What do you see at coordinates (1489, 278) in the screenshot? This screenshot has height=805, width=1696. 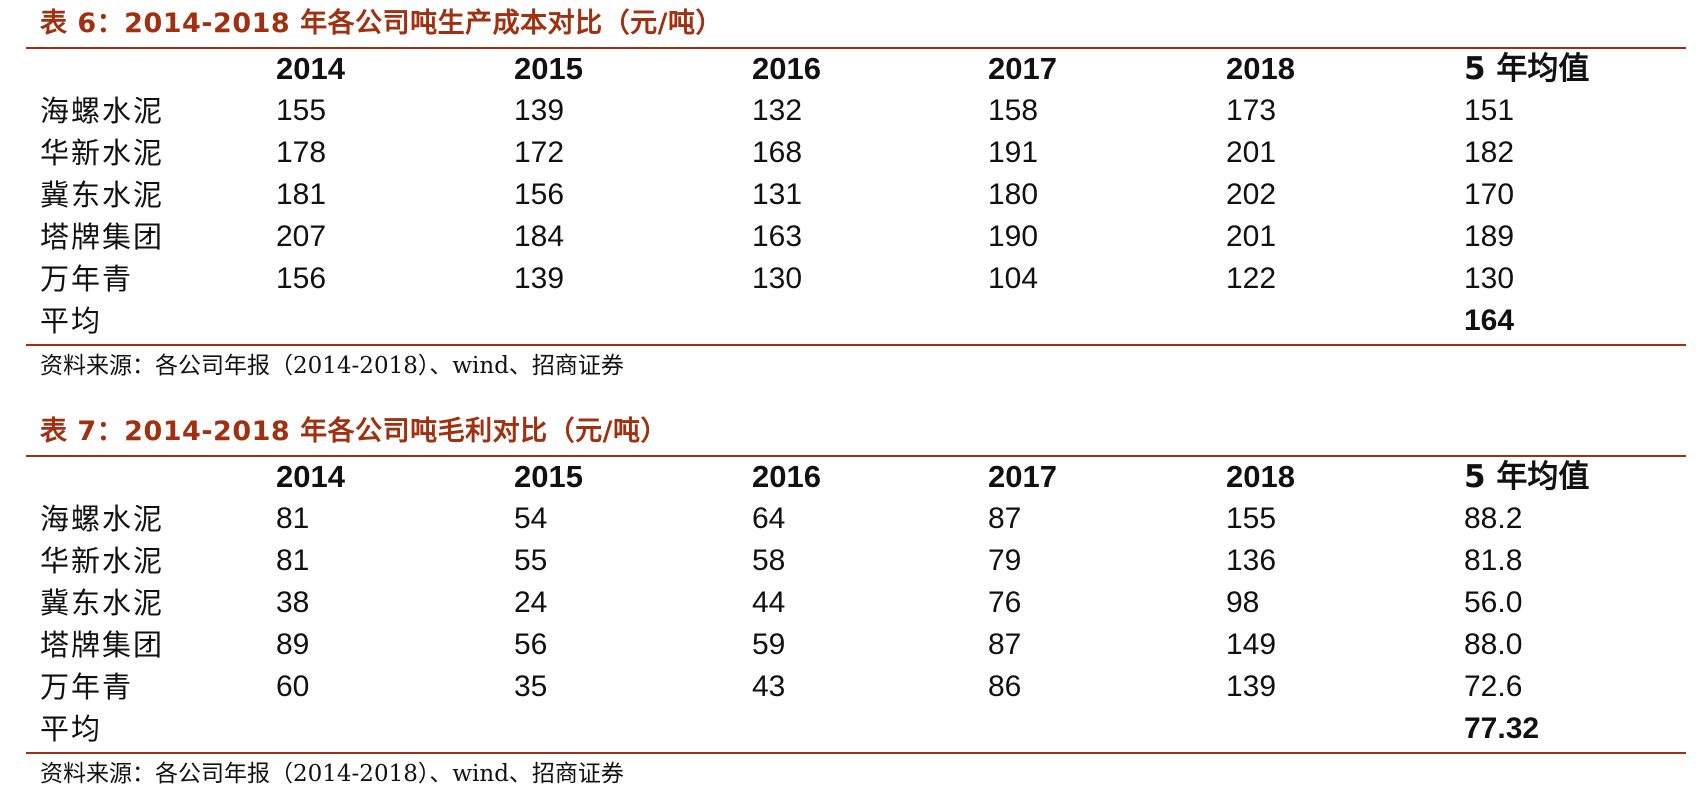 I see `table-cell: 130` at bounding box center [1489, 278].